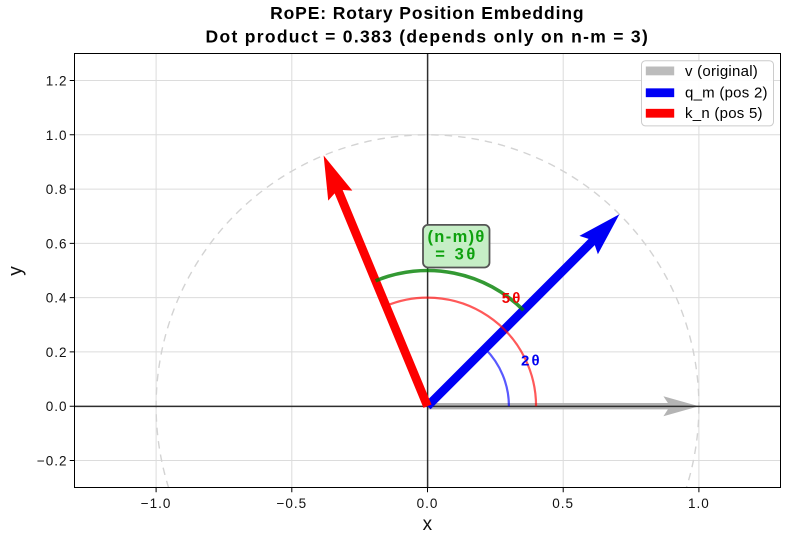  Describe the element at coordinates (52, 460) in the screenshot. I see `svg-text: −0.2` at that location.